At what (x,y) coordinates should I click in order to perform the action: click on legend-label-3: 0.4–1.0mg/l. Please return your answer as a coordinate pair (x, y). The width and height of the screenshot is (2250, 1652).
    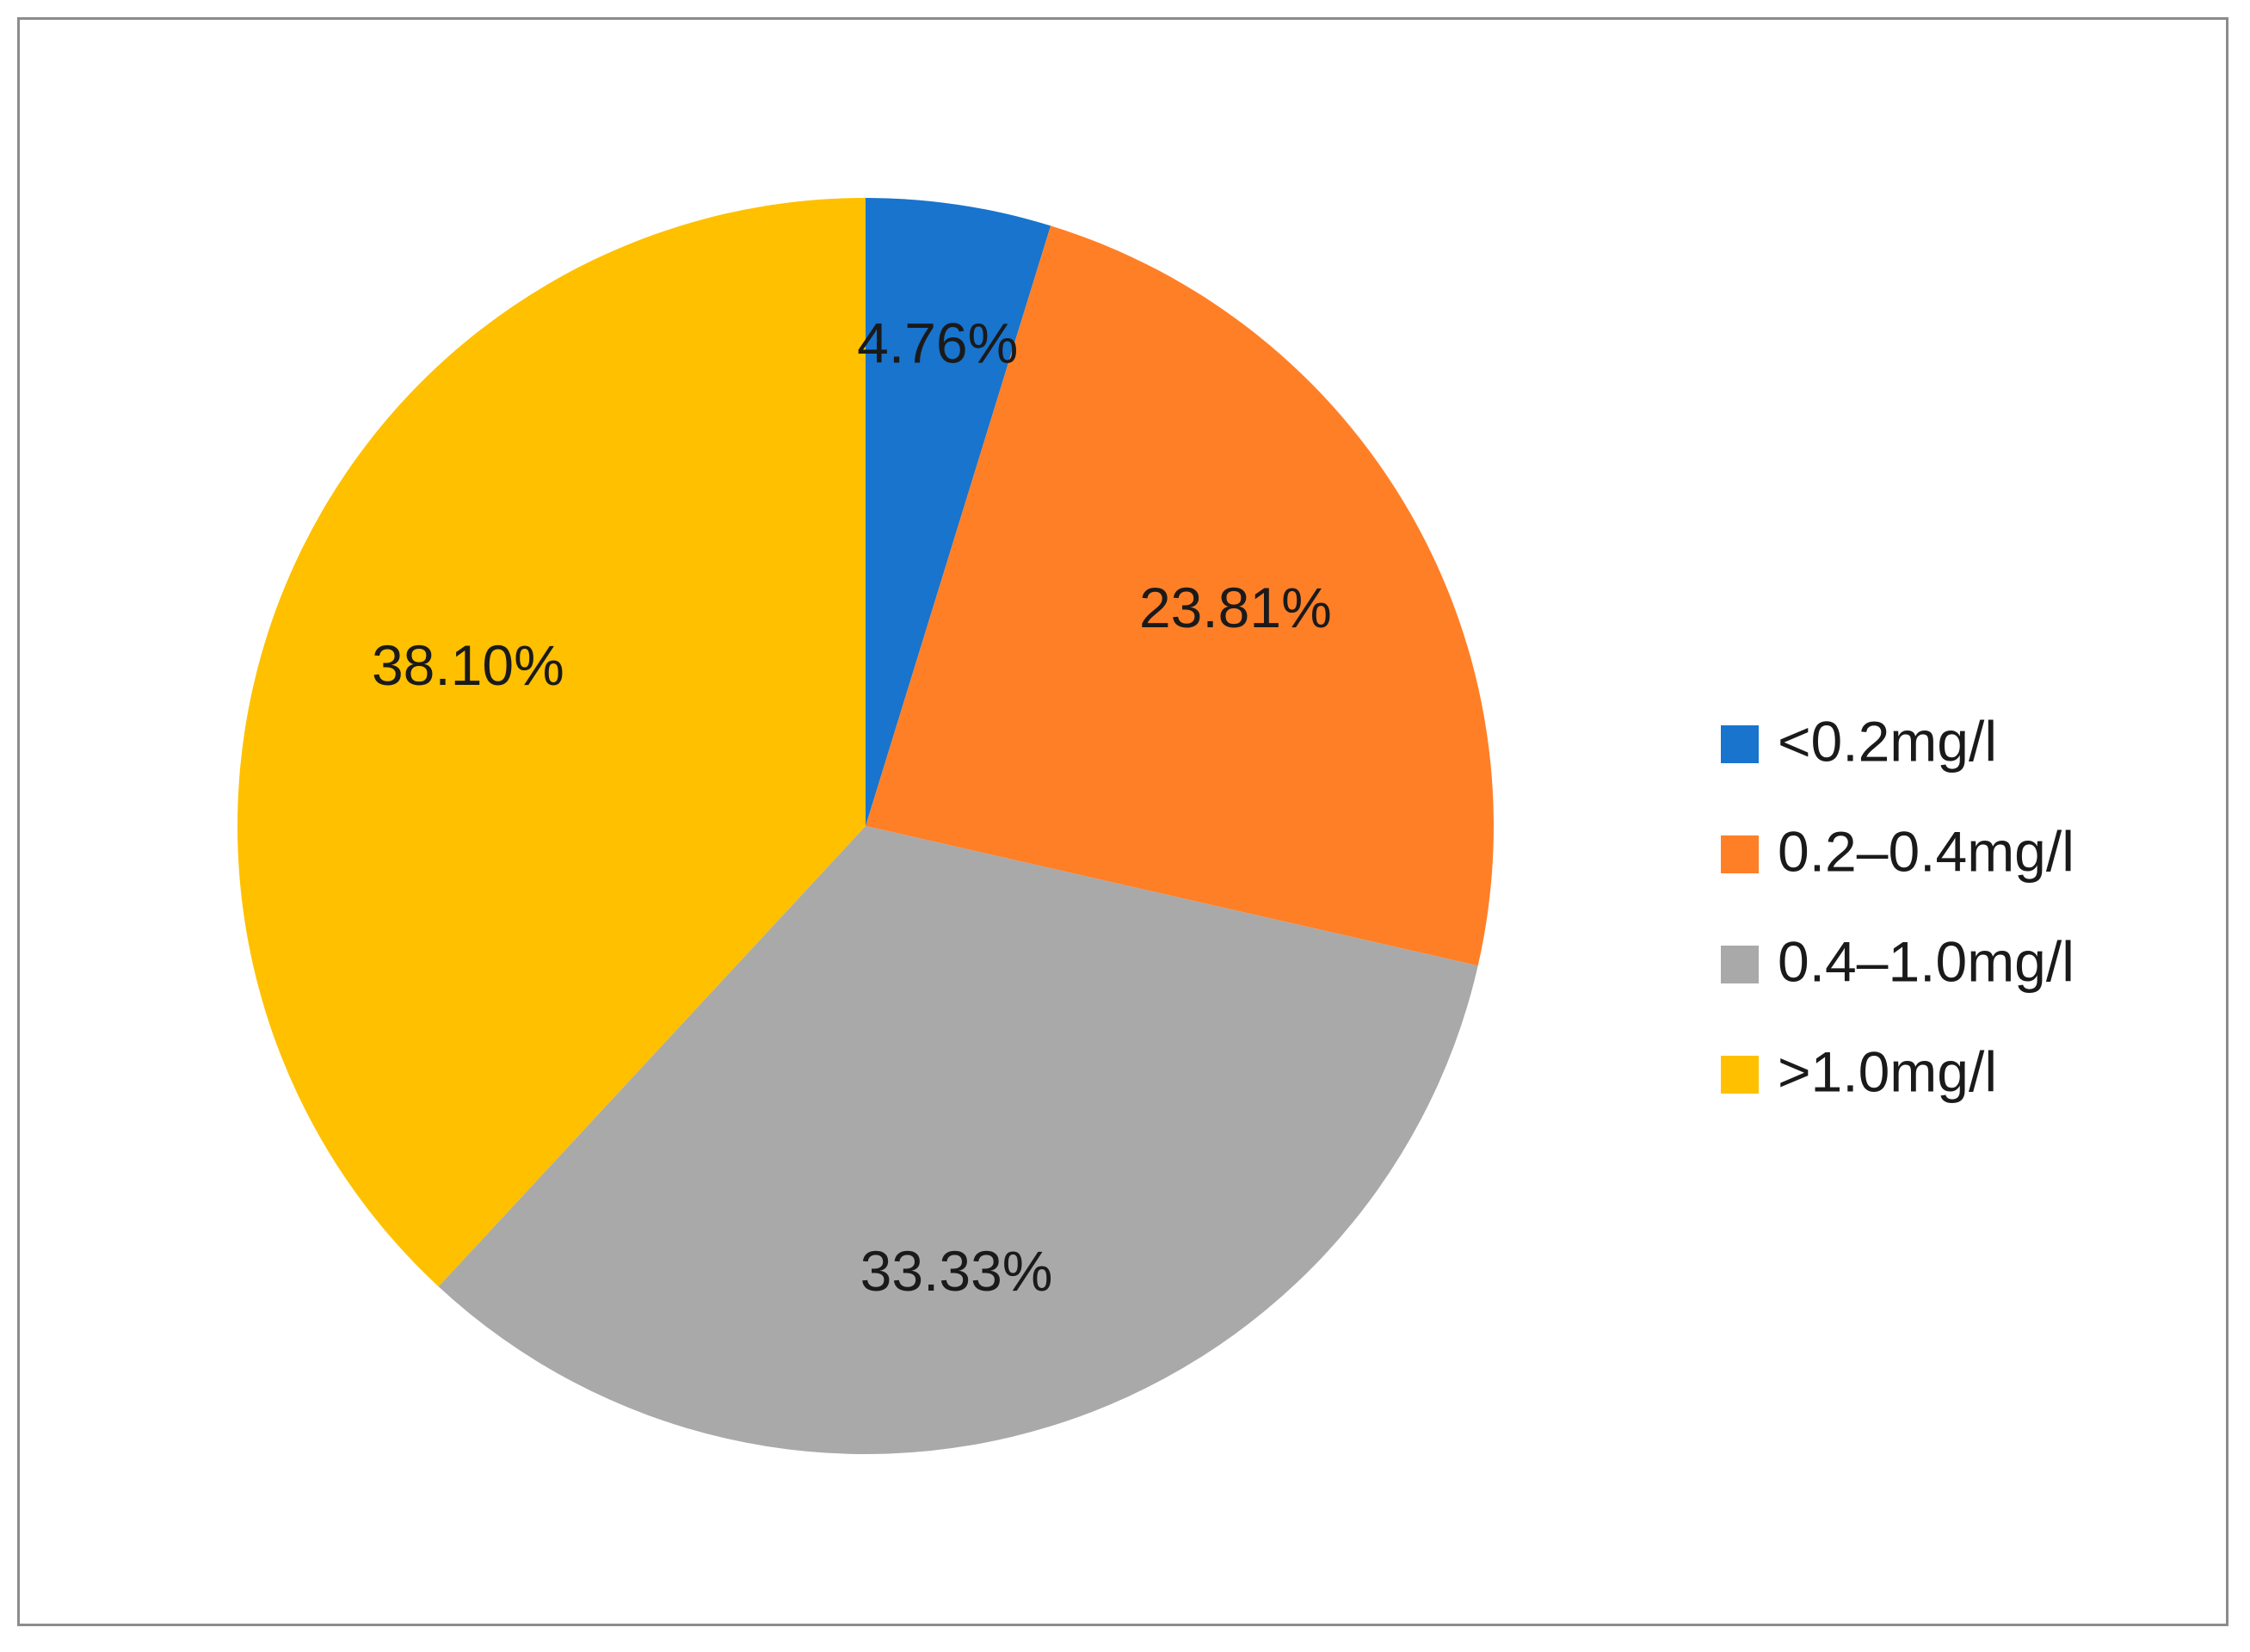
    Looking at the image, I should click on (1926, 961).